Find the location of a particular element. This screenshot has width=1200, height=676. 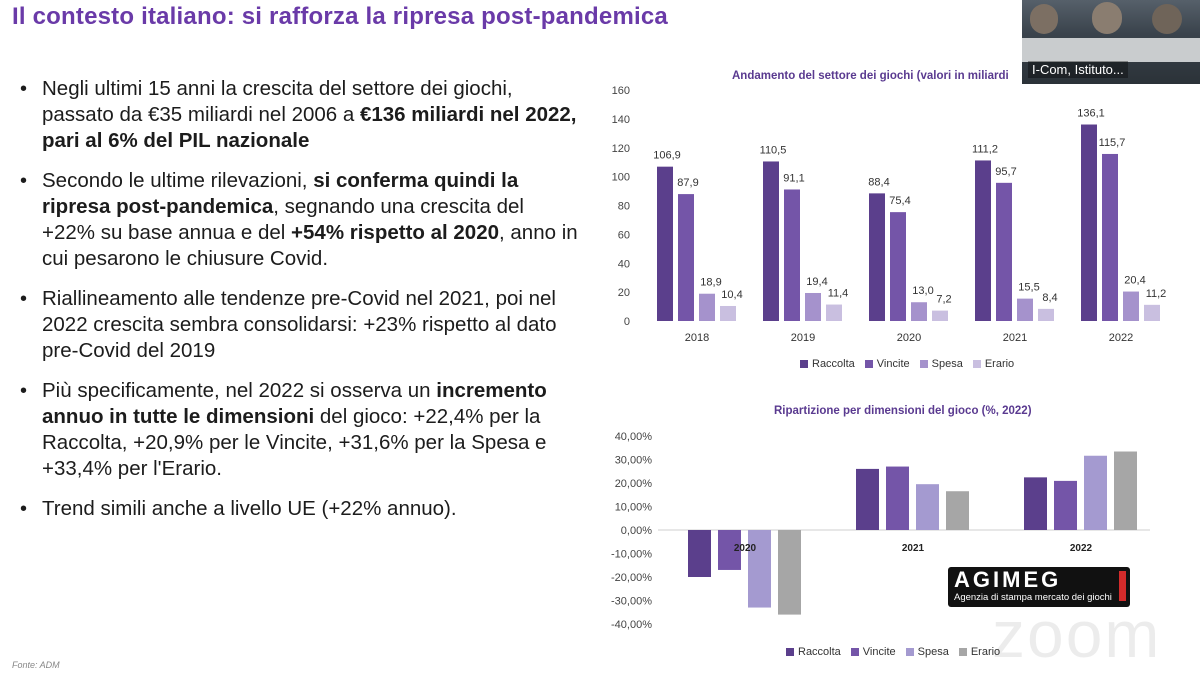

y-tick-label: 80 is located at coordinates (624, 207).